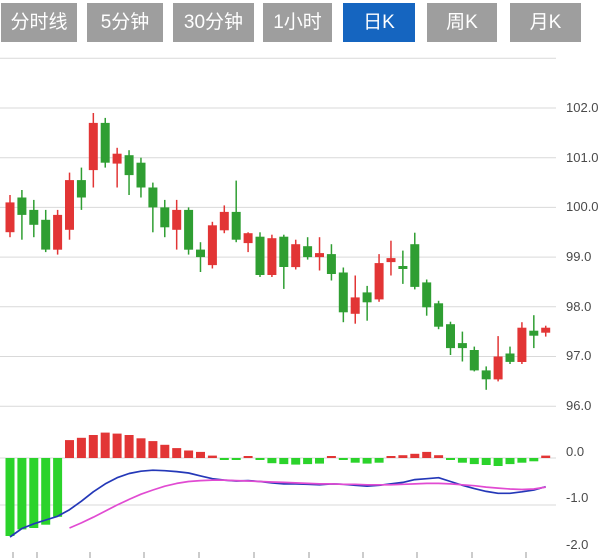 The height and width of the screenshot is (559, 604). What do you see at coordinates (379, 22) in the screenshot?
I see `tab-daily-k: 日K` at bounding box center [379, 22].